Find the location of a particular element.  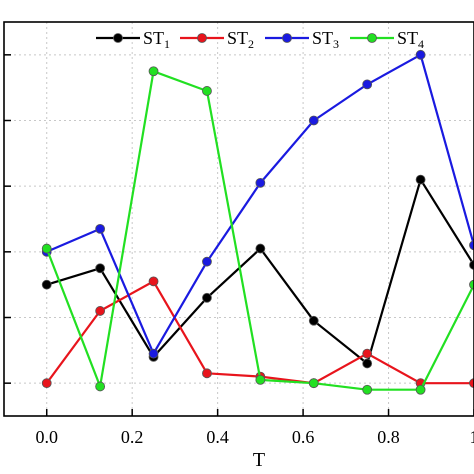

legend-label: ST1 is located at coordinates (156, 39).